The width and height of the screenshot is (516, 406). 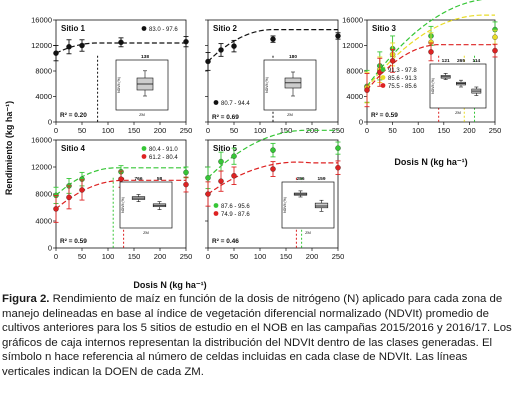 I want to click on legend-label: 87.6 - 95.6, so click(x=235, y=207).